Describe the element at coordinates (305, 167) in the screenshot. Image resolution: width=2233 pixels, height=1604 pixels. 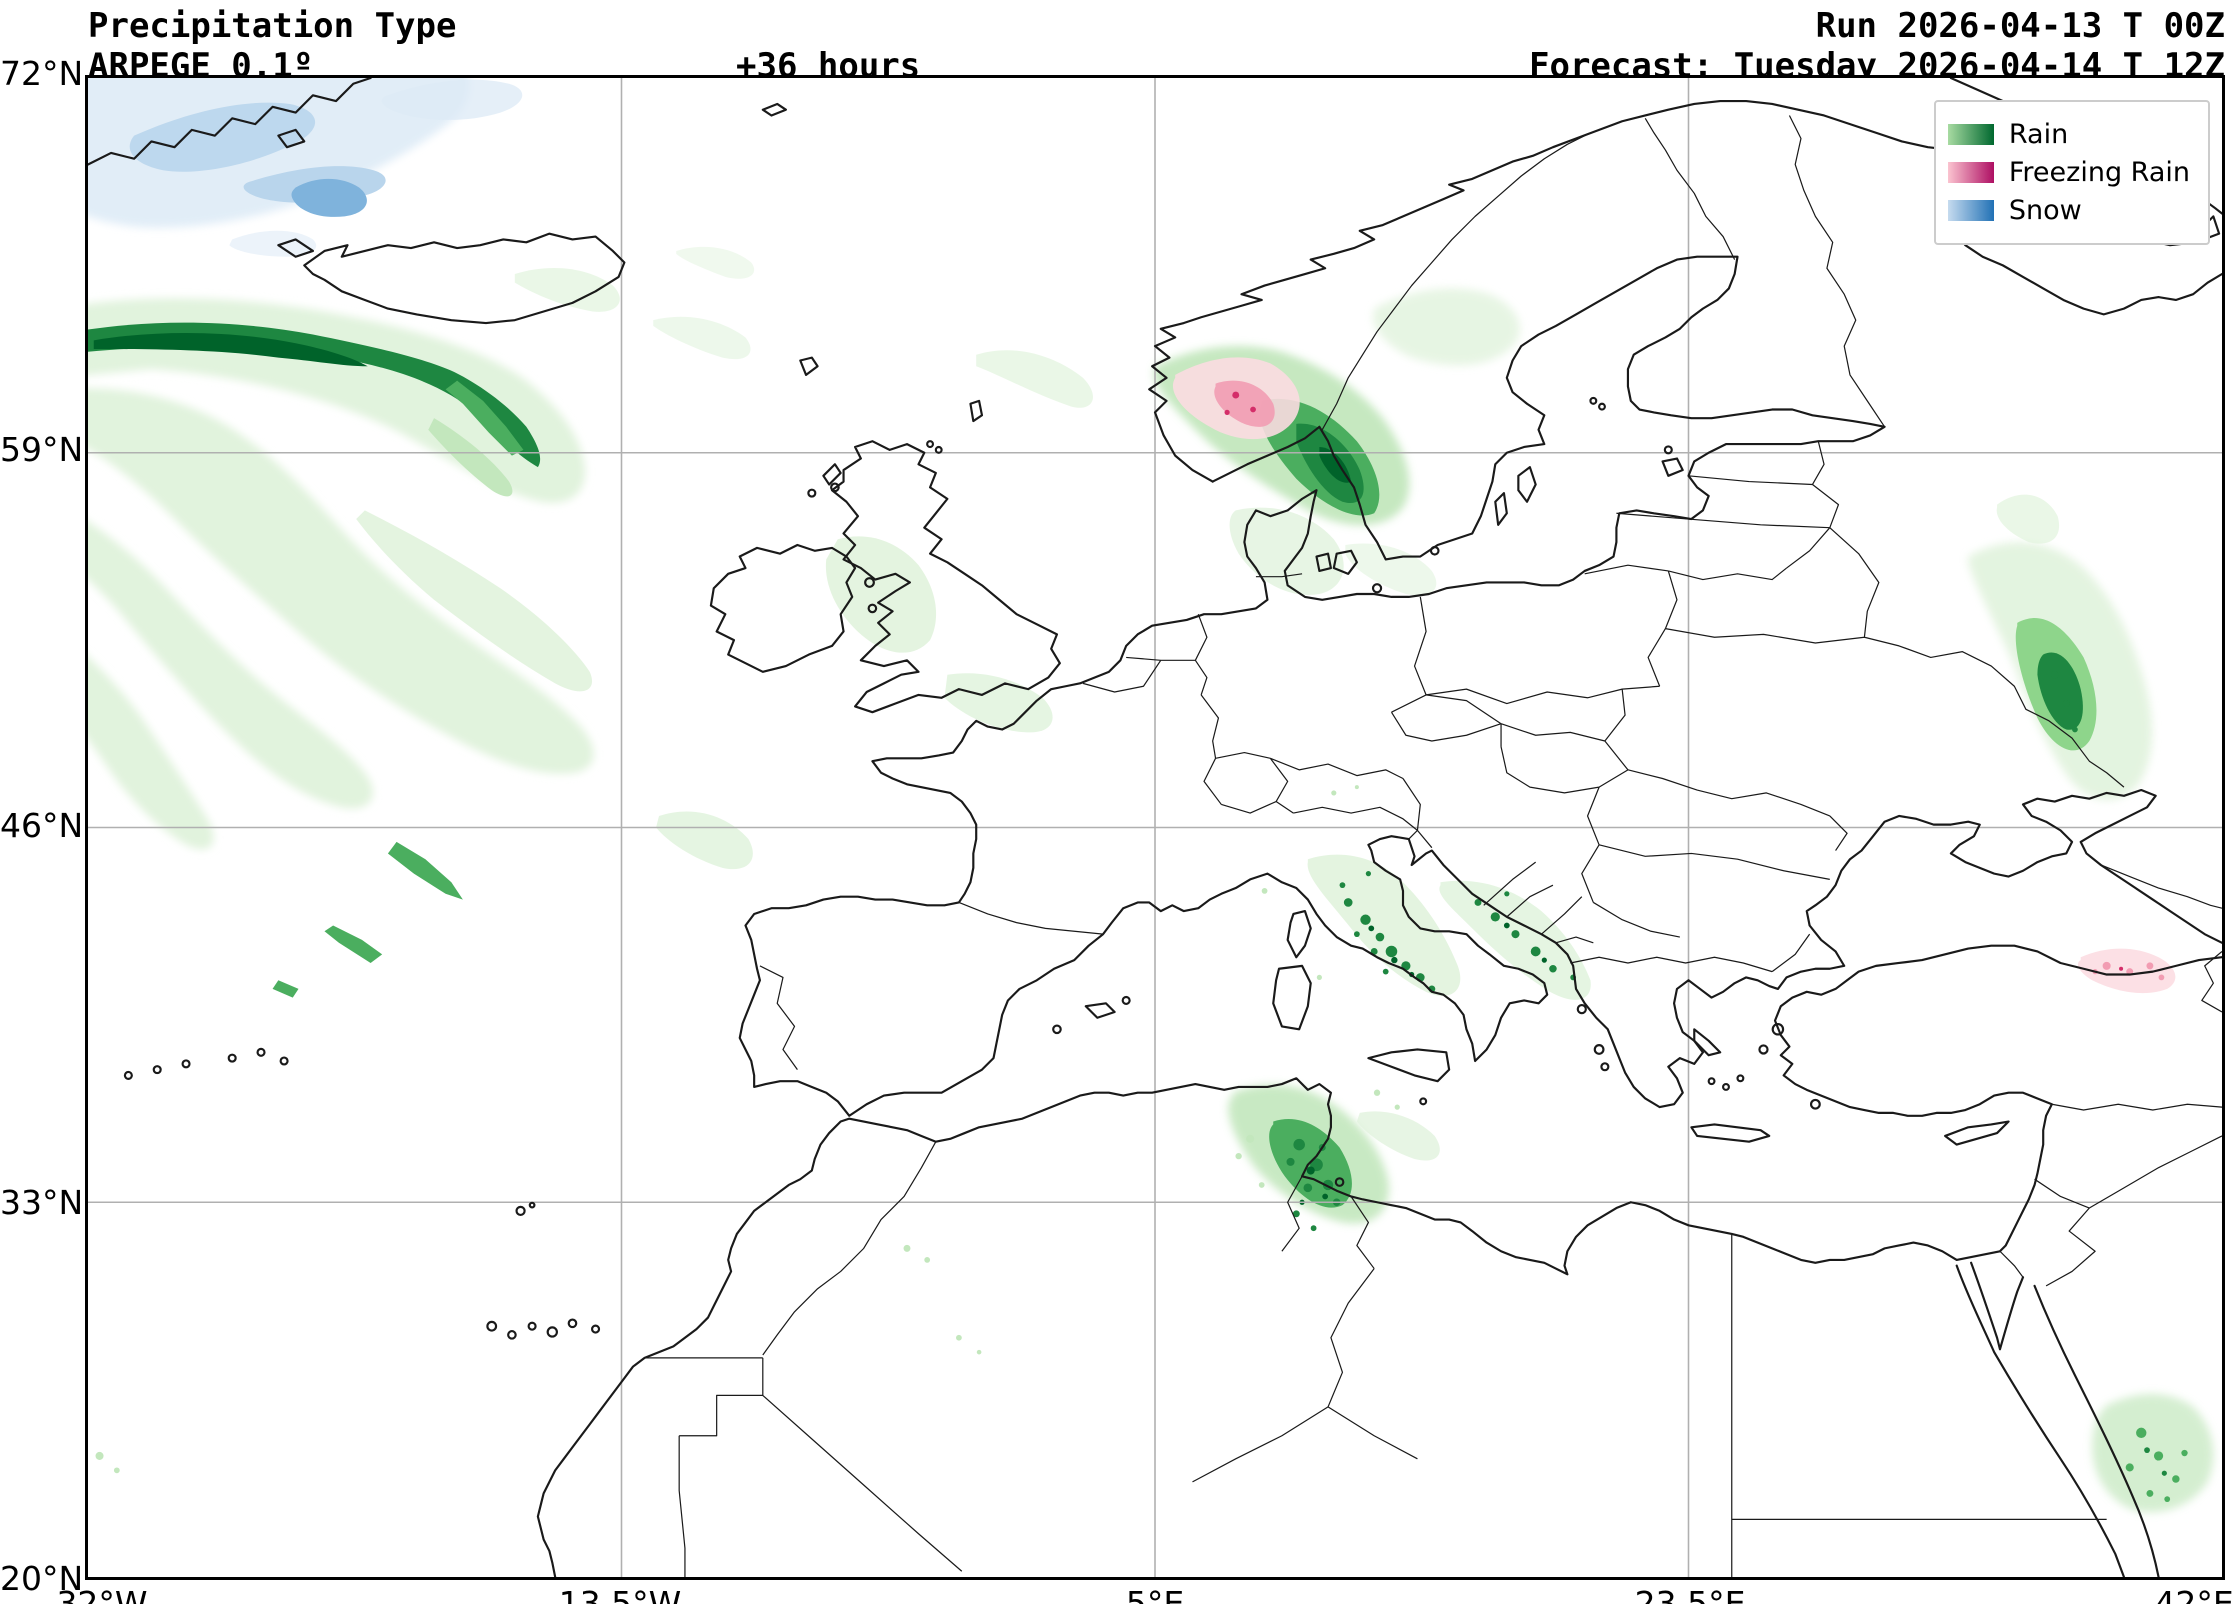
I see `snow-field` at that location.